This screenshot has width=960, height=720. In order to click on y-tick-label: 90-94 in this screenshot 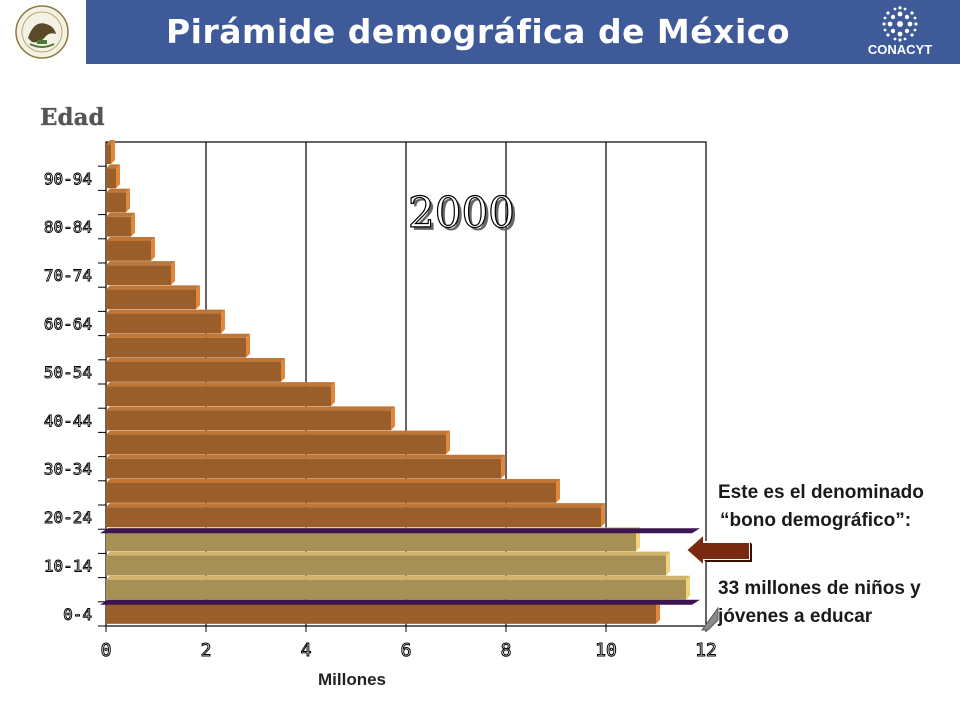, I will do `click(68, 178)`.